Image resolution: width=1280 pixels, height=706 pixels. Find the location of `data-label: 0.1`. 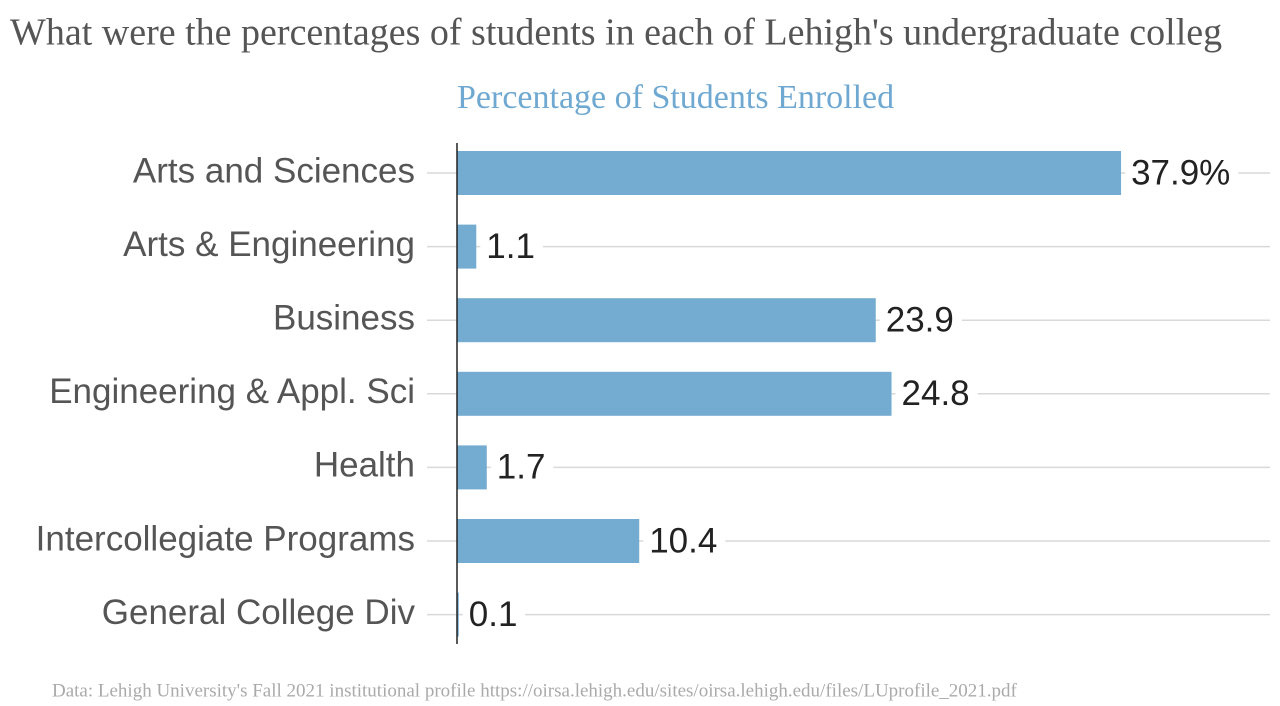

data-label: 0.1 is located at coordinates (493, 614).